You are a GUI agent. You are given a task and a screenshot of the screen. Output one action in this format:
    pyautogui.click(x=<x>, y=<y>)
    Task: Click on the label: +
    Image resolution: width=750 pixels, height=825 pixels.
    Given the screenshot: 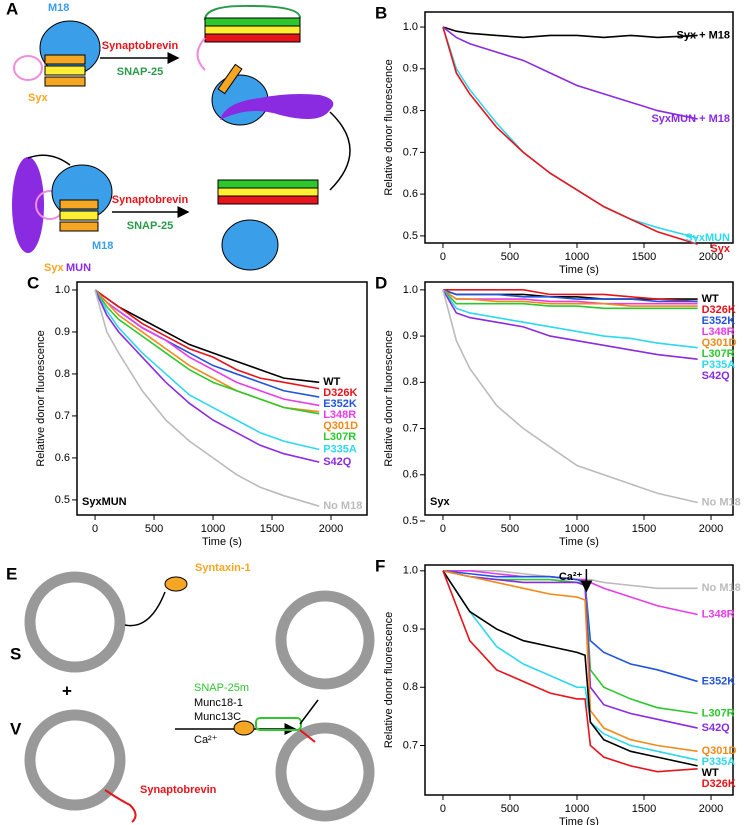 What is the action you would take?
    pyautogui.click(x=67, y=690)
    